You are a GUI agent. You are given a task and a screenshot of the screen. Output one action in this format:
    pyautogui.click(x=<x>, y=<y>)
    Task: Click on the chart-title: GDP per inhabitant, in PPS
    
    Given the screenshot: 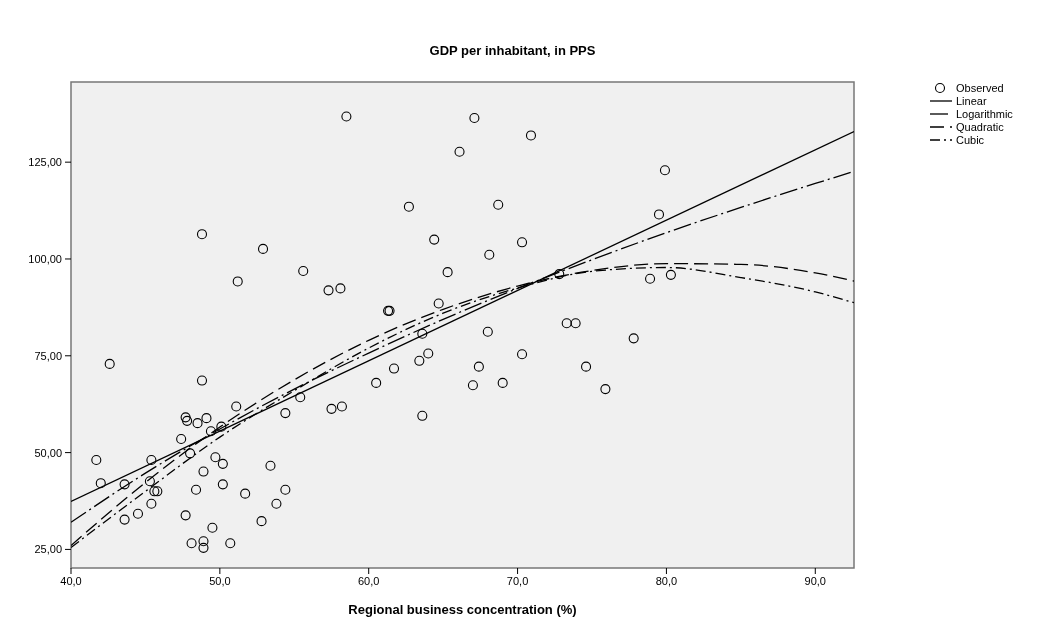 What is the action you would take?
    pyautogui.click(x=512, y=50)
    